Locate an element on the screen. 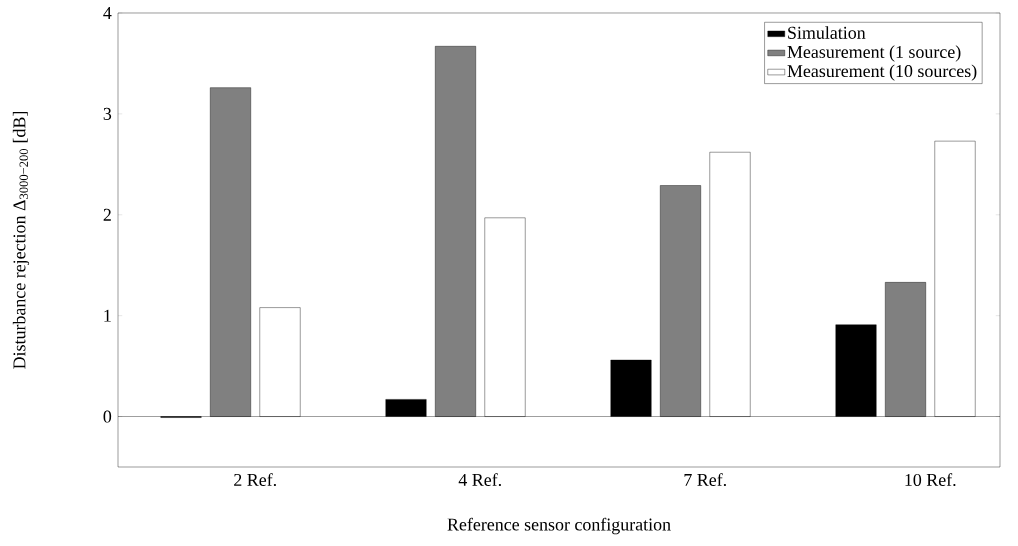 This screenshot has width=1018, height=546. y-tick-label: 2 is located at coordinates (107, 214).